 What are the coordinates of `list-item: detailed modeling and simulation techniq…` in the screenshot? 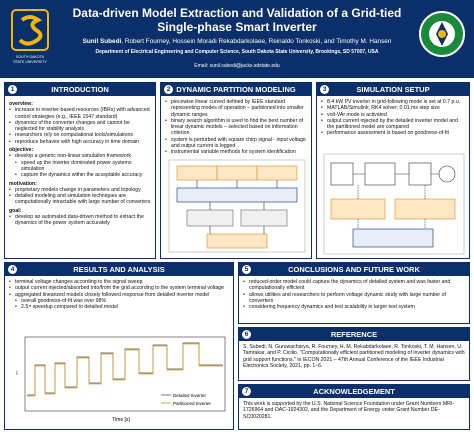 It's located at (80, 199).